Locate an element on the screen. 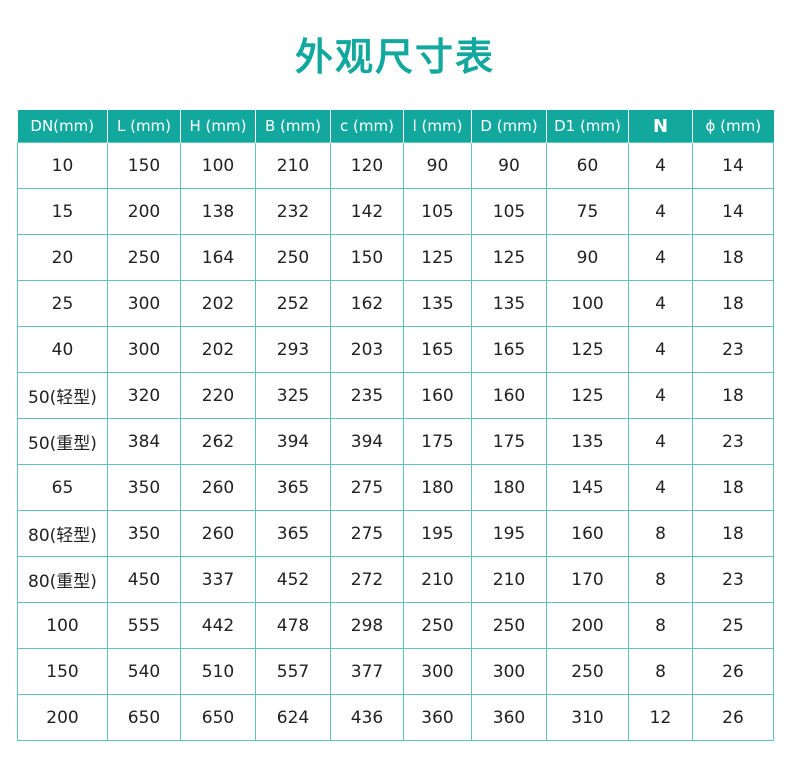 This screenshot has width=790, height=768. table-row: 20 250 164 250 150 125 125 90 4 18 is located at coordinates (395, 257).